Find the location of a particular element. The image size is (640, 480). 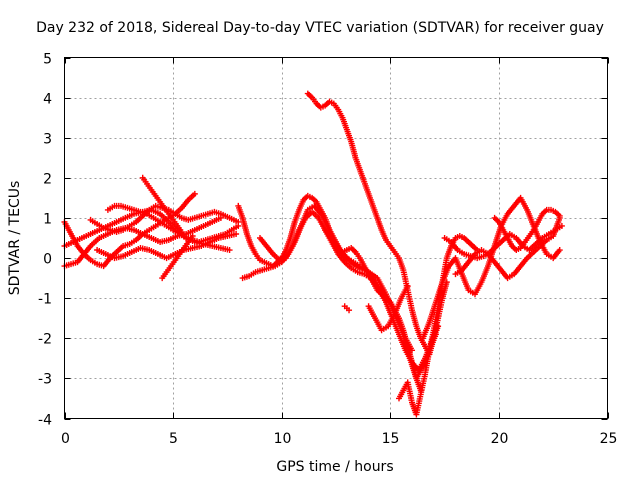

y-axis-label: SDTVAR / TECUs is located at coordinates (15, 238).